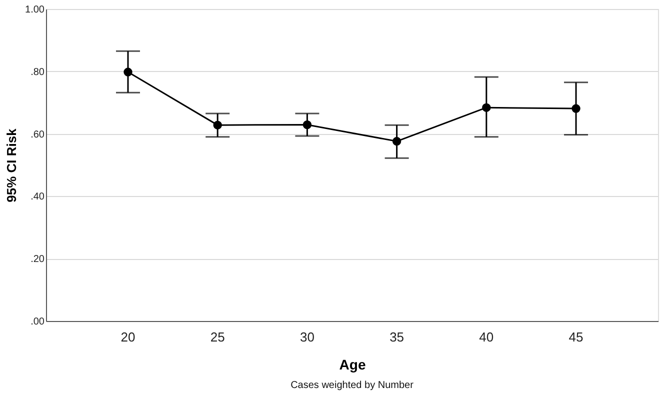  I want to click on text: Cases weighted by Number, so click(352, 385).